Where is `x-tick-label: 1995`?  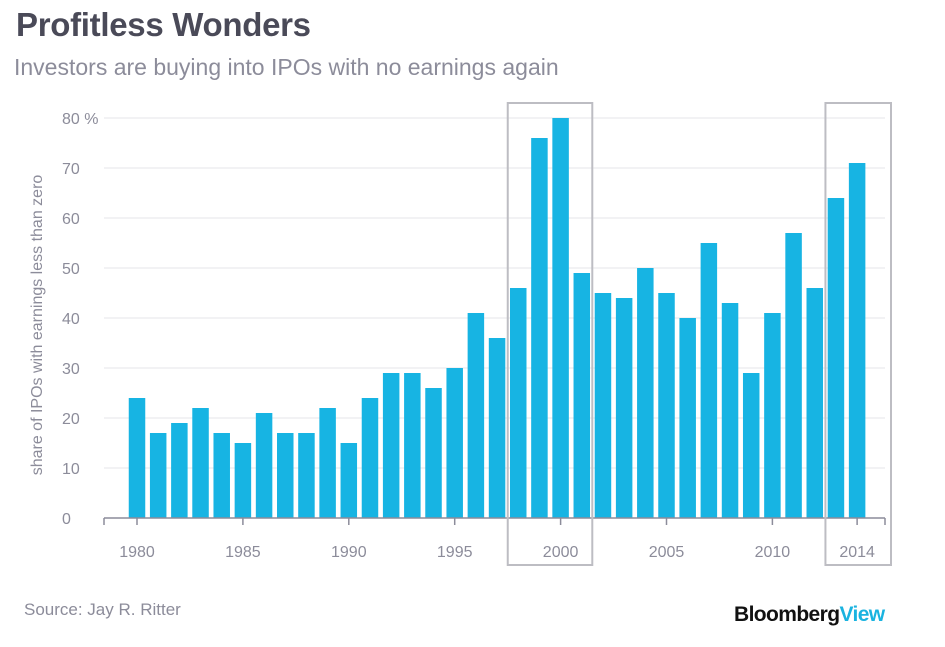
x-tick-label: 1995 is located at coordinates (455, 552).